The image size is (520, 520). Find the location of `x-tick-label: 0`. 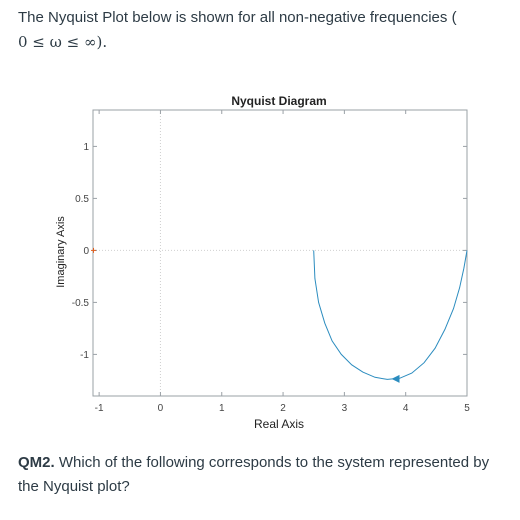

x-tick-label: 0 is located at coordinates (161, 408).